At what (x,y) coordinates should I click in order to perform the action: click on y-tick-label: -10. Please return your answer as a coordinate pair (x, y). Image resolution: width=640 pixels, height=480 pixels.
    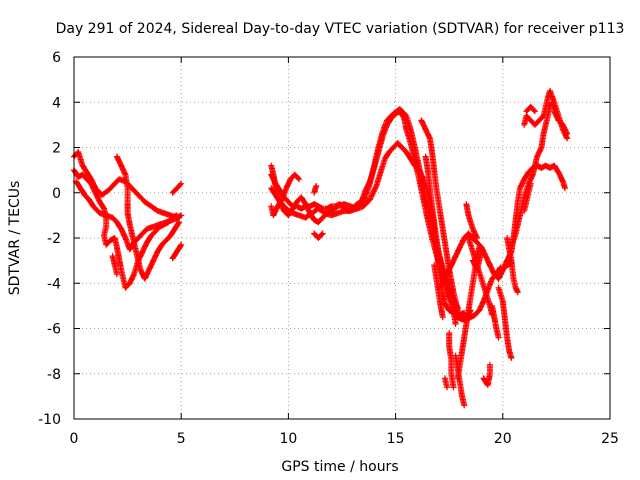
    Looking at the image, I should click on (49, 420).